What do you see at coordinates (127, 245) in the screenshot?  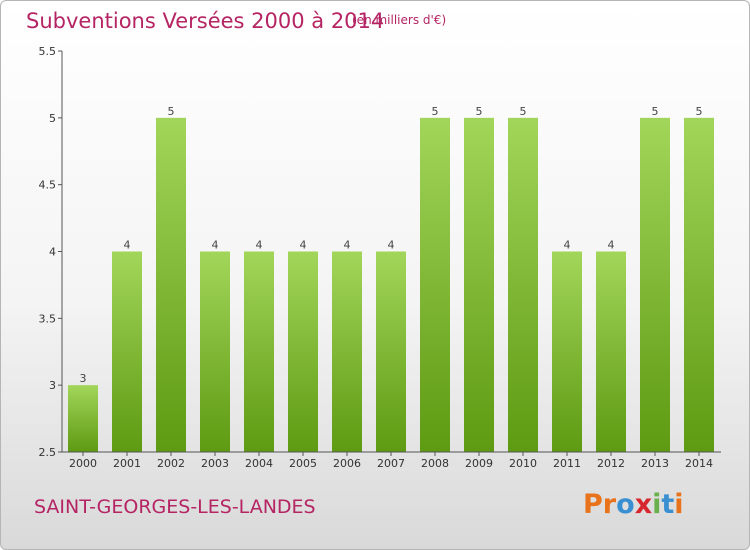 I see `value-label-2001: 4` at bounding box center [127, 245].